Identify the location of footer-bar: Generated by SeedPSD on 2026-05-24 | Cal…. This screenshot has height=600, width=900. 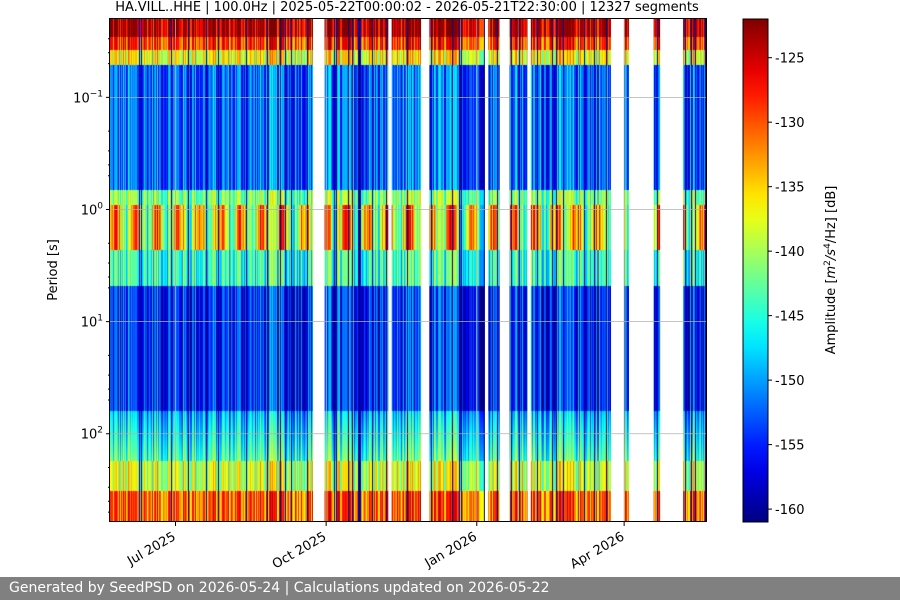
(450, 588).